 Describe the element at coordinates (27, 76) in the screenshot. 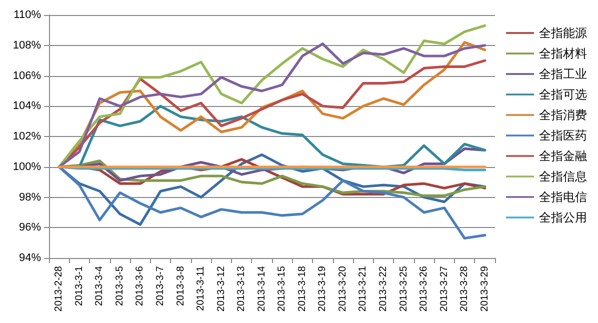

I see `y-tick-label: 106%` at that location.